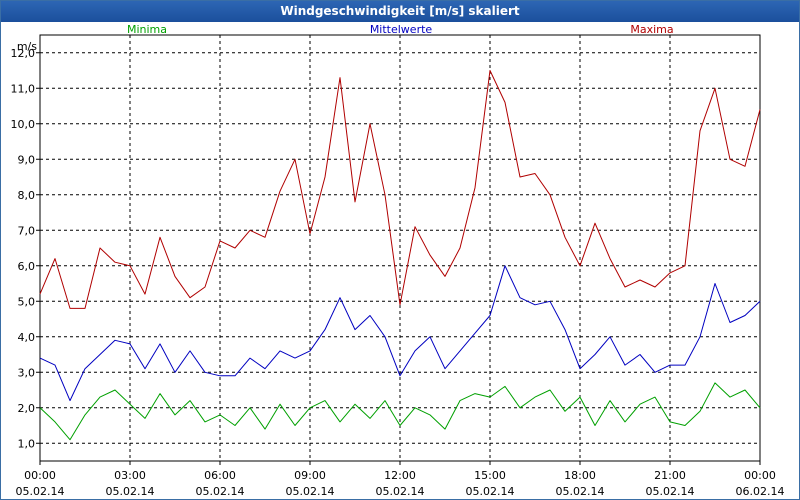 The image size is (800, 500). I want to click on y-tick-label: 1,0, so click(27, 443).